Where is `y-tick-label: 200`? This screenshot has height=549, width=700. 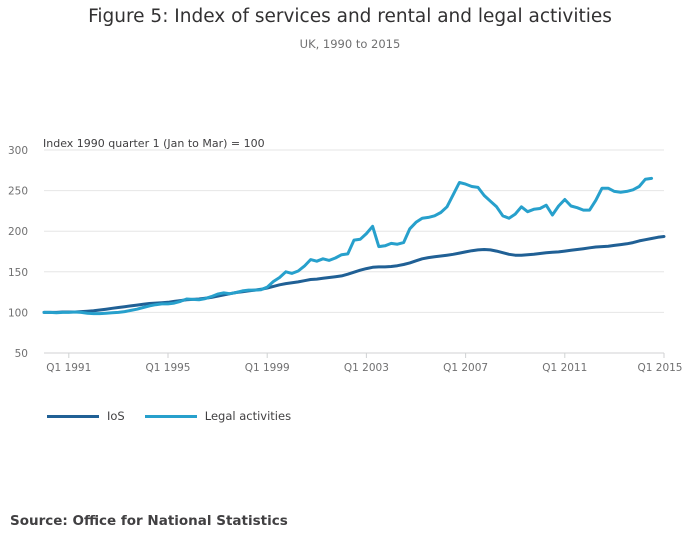
y-tick-label: 200 is located at coordinates (18, 232).